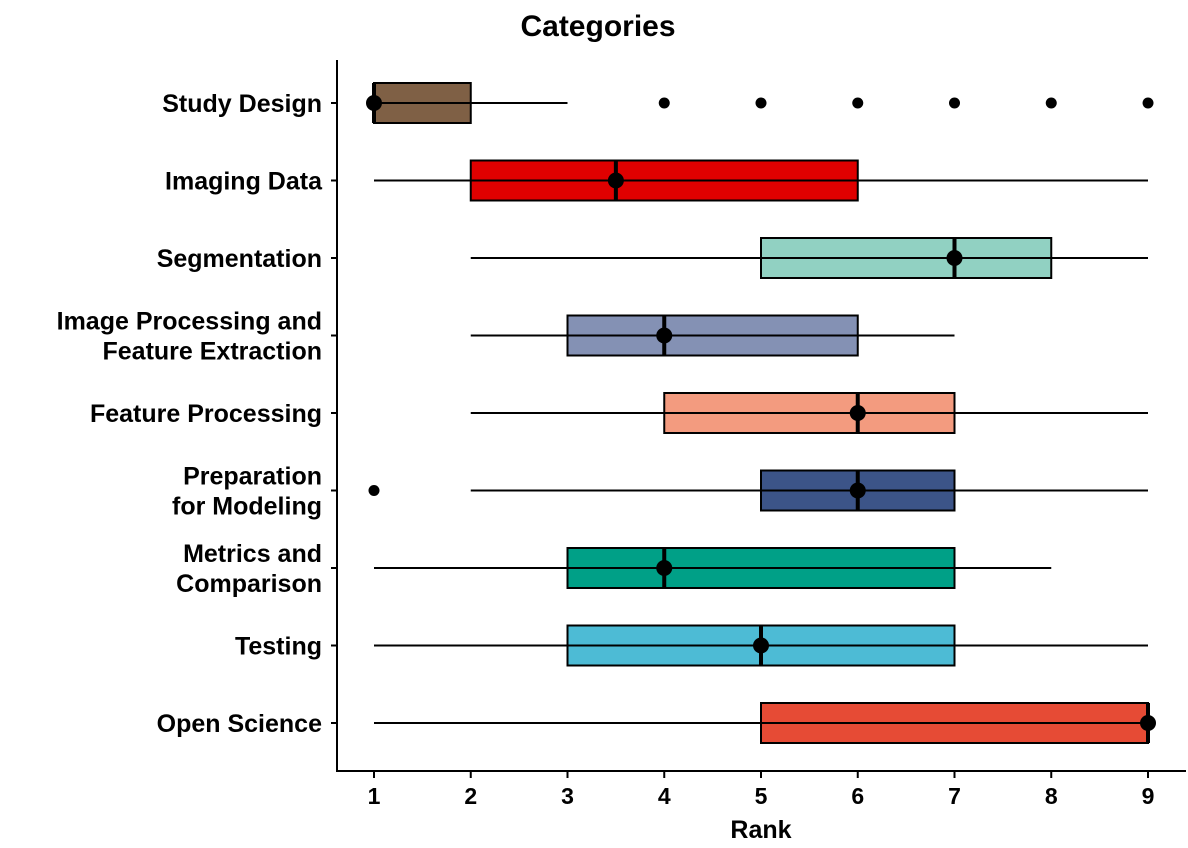  I want to click on category-label-open-science: Open Science, so click(239, 724).